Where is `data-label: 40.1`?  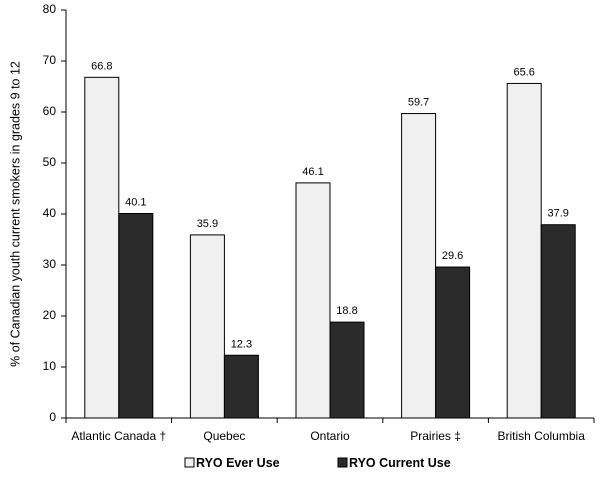 data-label: 40.1 is located at coordinates (135, 202).